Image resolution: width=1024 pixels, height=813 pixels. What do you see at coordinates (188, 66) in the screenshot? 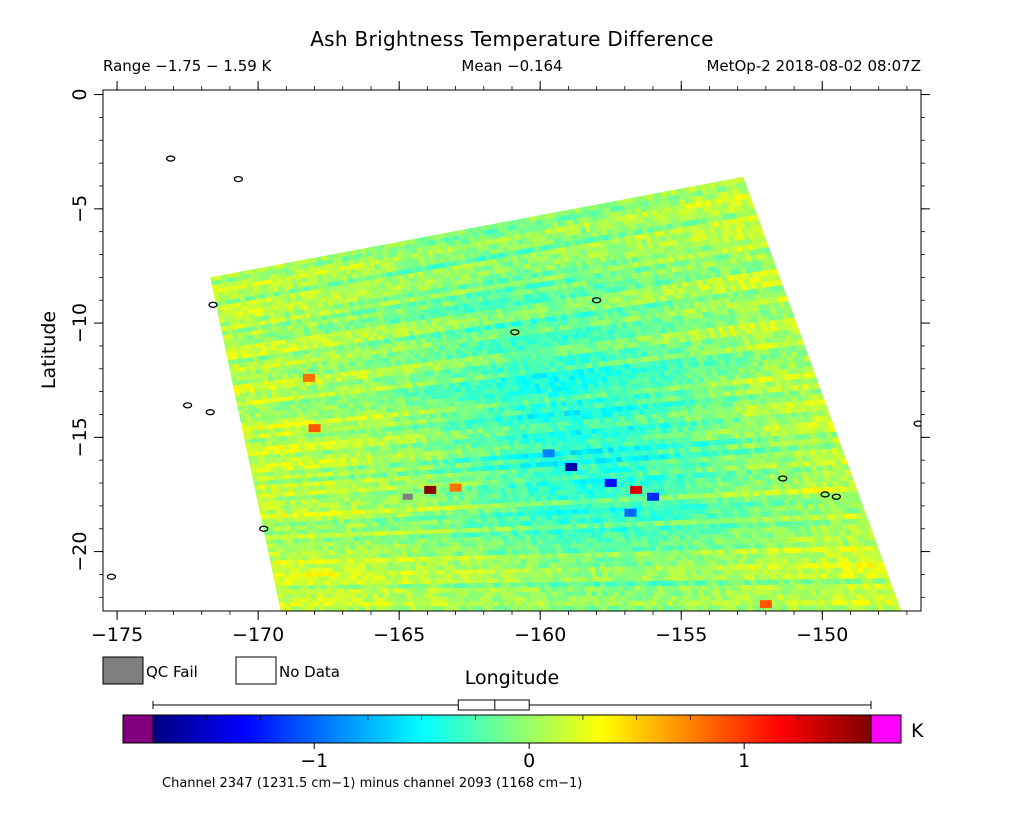
I see `subtitle-range: Range −1.75 − 1.59 K` at bounding box center [188, 66].